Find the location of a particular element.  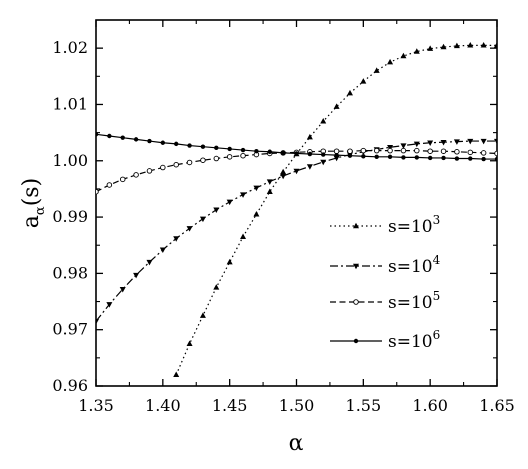

y-axis-label: aα(s) is located at coordinates (33, 203).